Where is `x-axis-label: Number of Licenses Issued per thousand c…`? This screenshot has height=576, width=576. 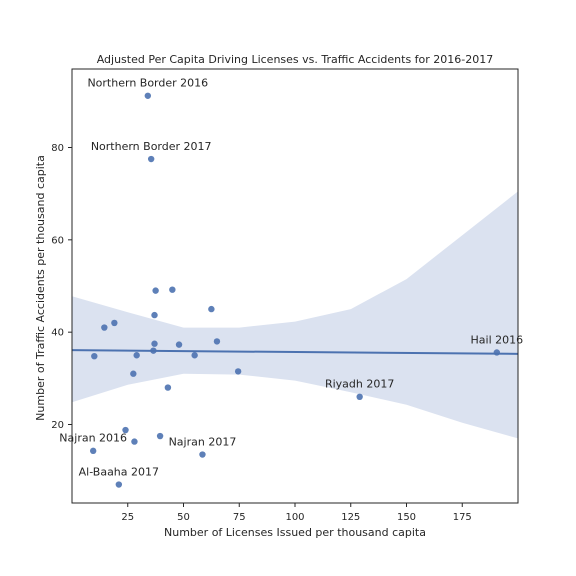 x-axis-label: Number of Licenses Issued per thousand c… is located at coordinates (295, 532).